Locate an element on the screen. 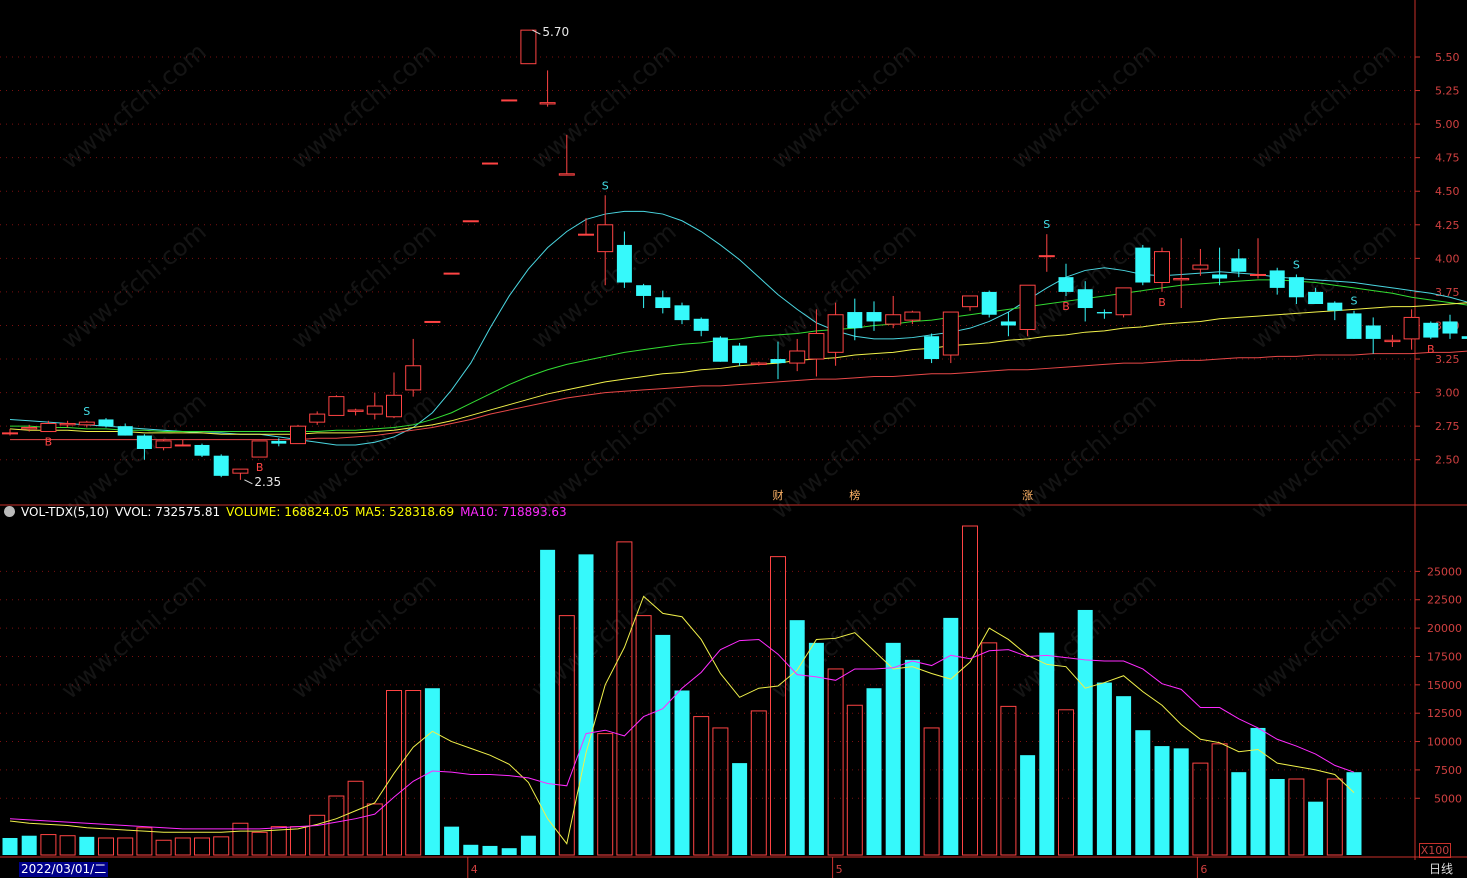 The image size is (1467, 878). price-tick-label: 3.25 is located at coordinates (1447, 359).